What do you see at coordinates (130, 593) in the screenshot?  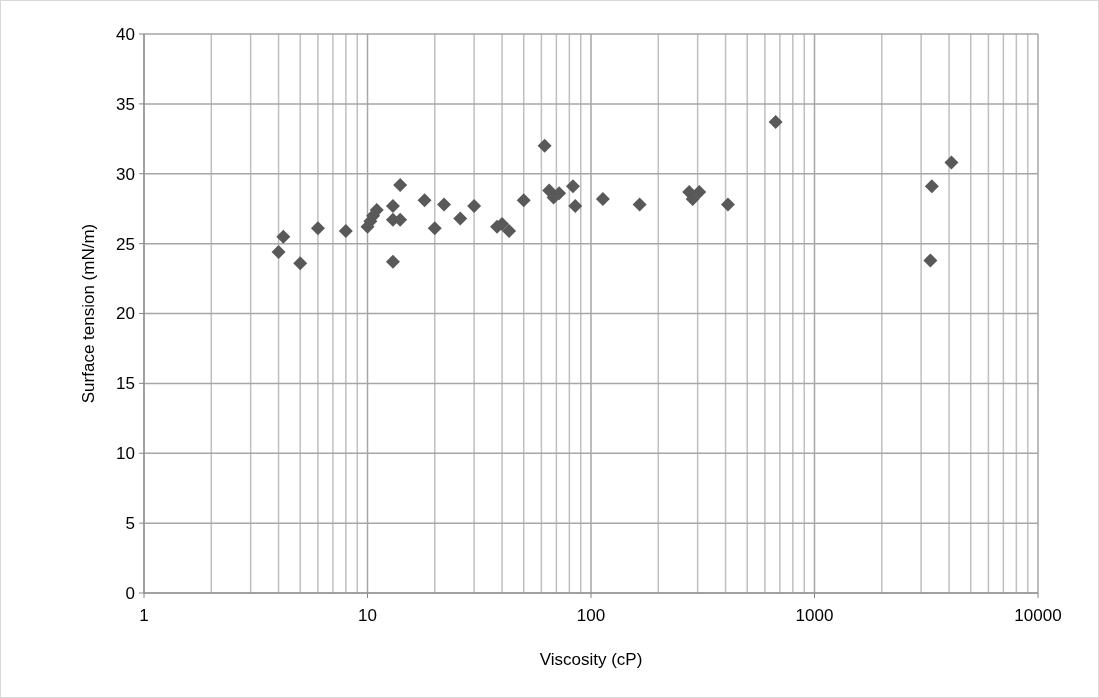 I see `y-tick-label: 0` at bounding box center [130, 593].